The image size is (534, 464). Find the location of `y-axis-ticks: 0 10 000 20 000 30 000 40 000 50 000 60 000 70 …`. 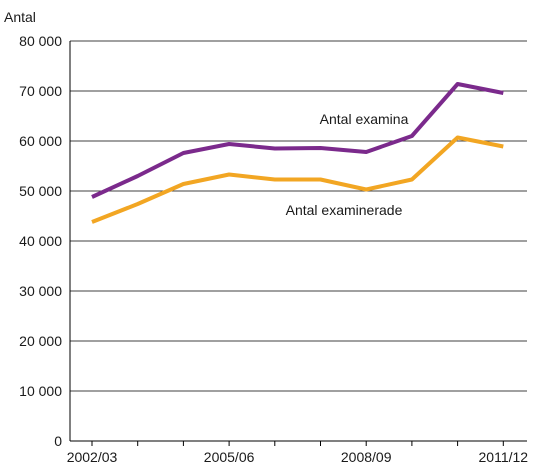

y-axis-ticks: 0 10 000 20 000 30 000 40 000 50 000 60 000 70 … is located at coordinates (40, 241).